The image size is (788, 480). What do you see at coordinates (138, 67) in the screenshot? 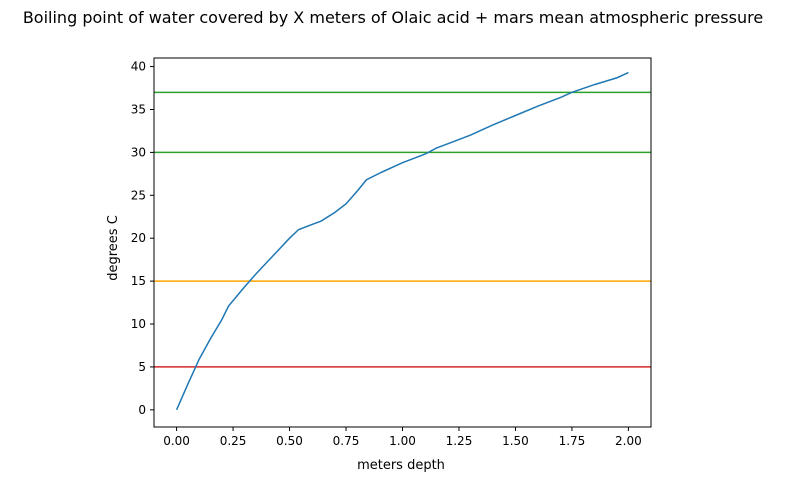
I see `y-tick-label: 40` at bounding box center [138, 67].